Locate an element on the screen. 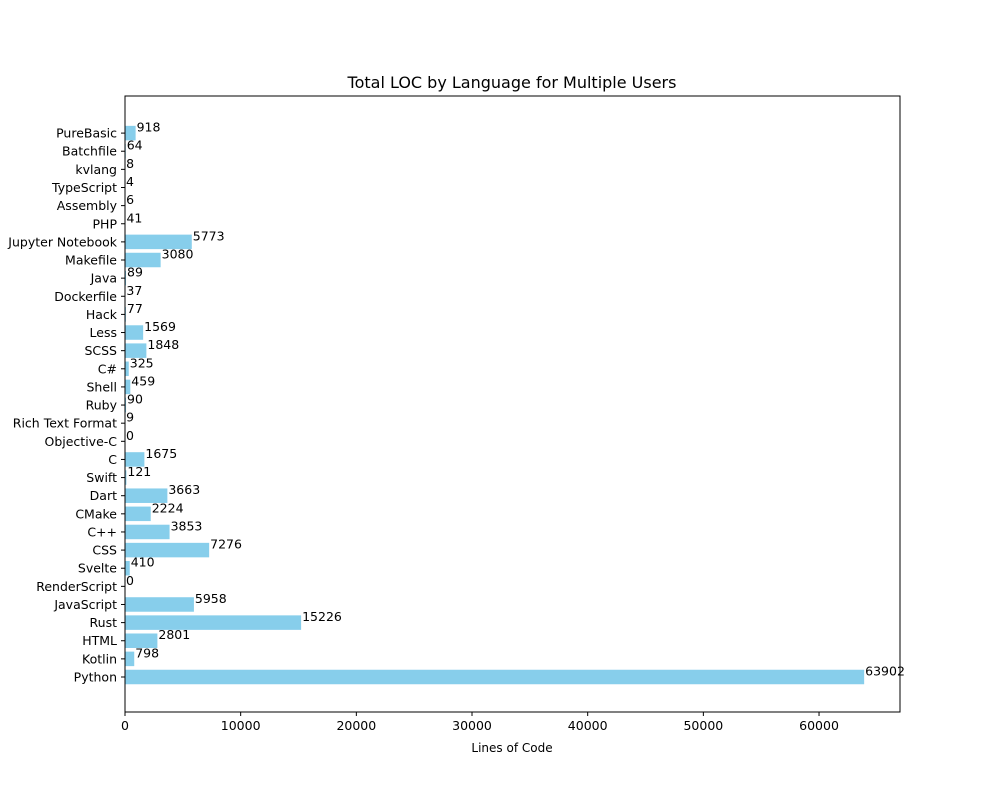  x-tick-label-0: 0 is located at coordinates (125, 725).